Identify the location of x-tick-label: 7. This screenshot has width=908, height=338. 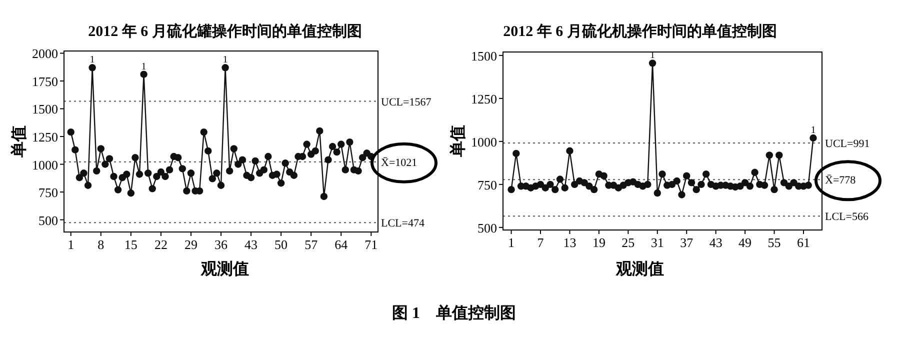
(540, 242).